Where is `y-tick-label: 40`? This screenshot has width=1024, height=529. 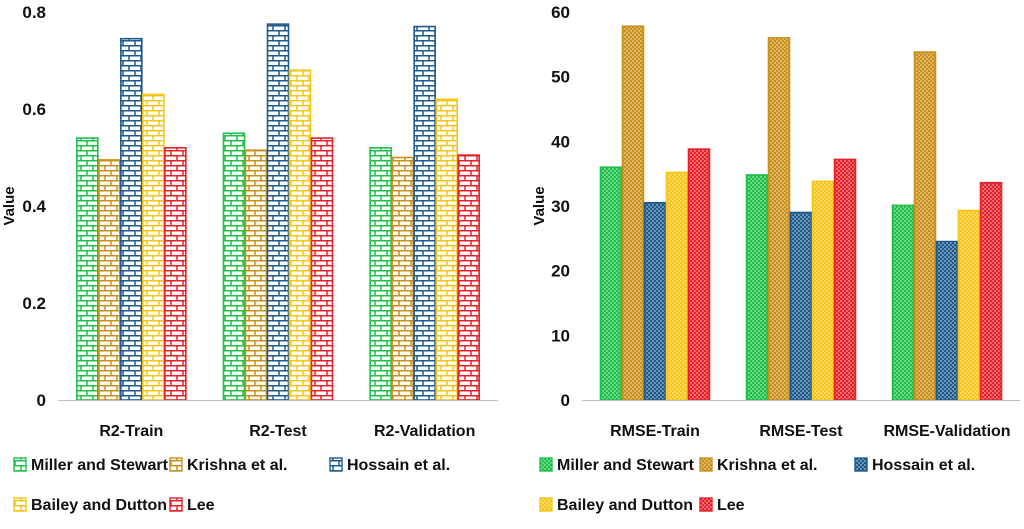
y-tick-label: 40 is located at coordinates (560, 141).